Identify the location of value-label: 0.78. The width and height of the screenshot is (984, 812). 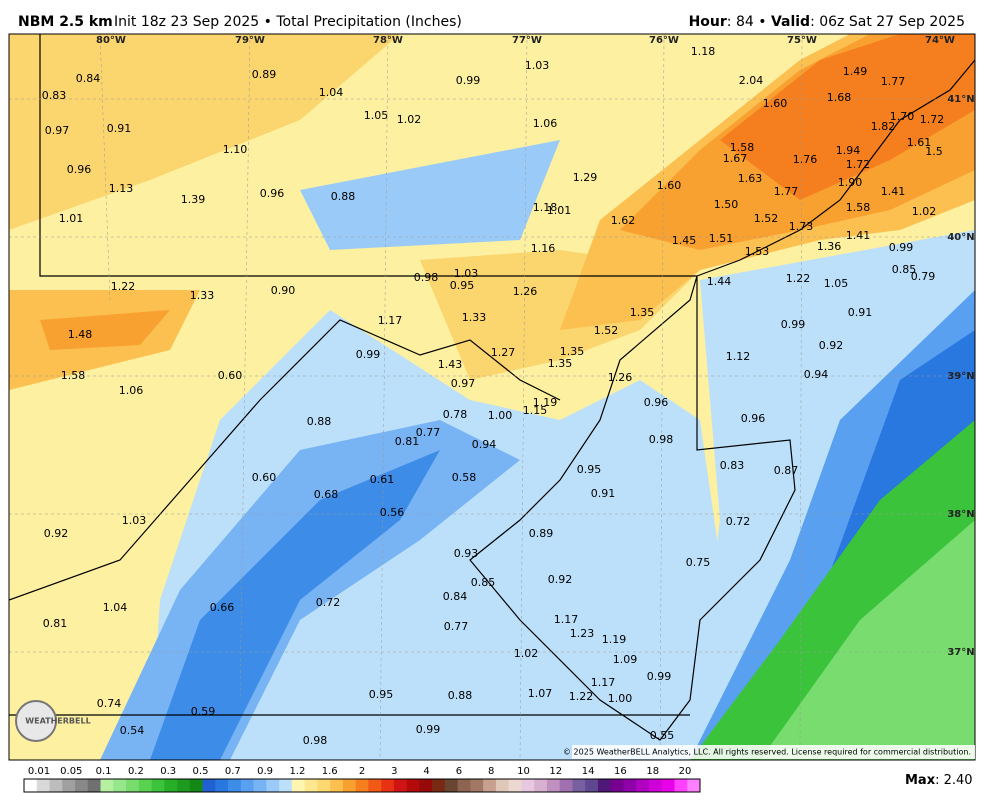
(455, 414).